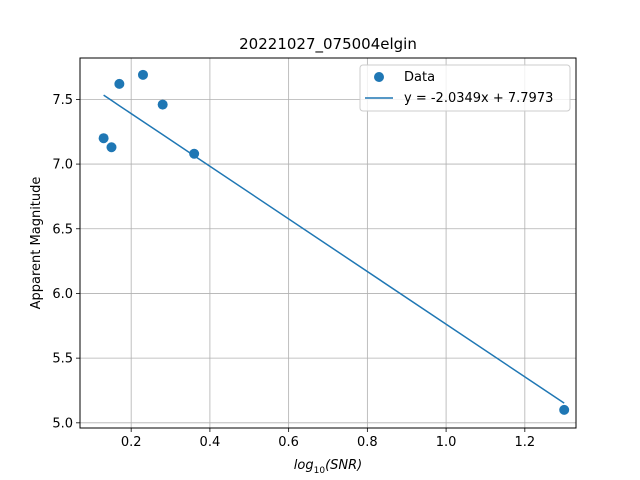  What do you see at coordinates (62, 100) in the screenshot?
I see `y-tick-label: 7.5` at bounding box center [62, 100].